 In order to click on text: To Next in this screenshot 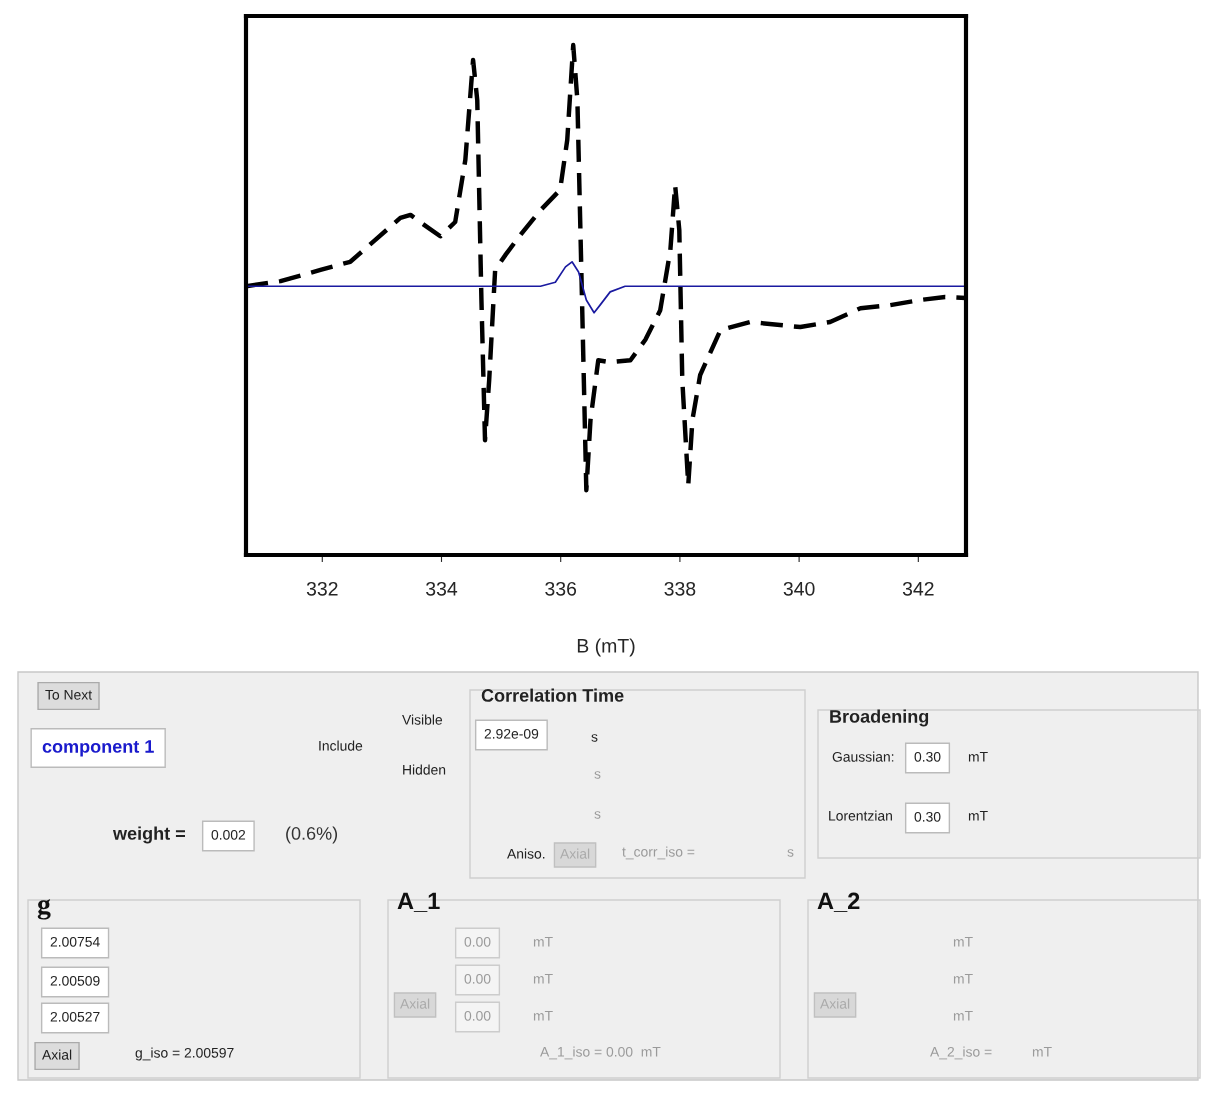, I will do `click(68, 695)`.